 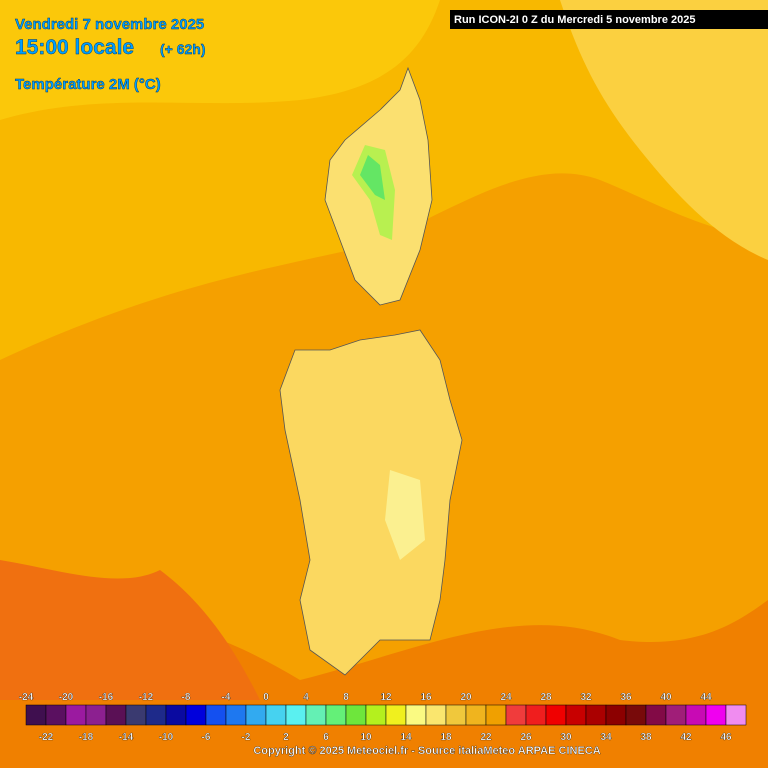 I want to click on sardinia, so click(x=371, y=502).